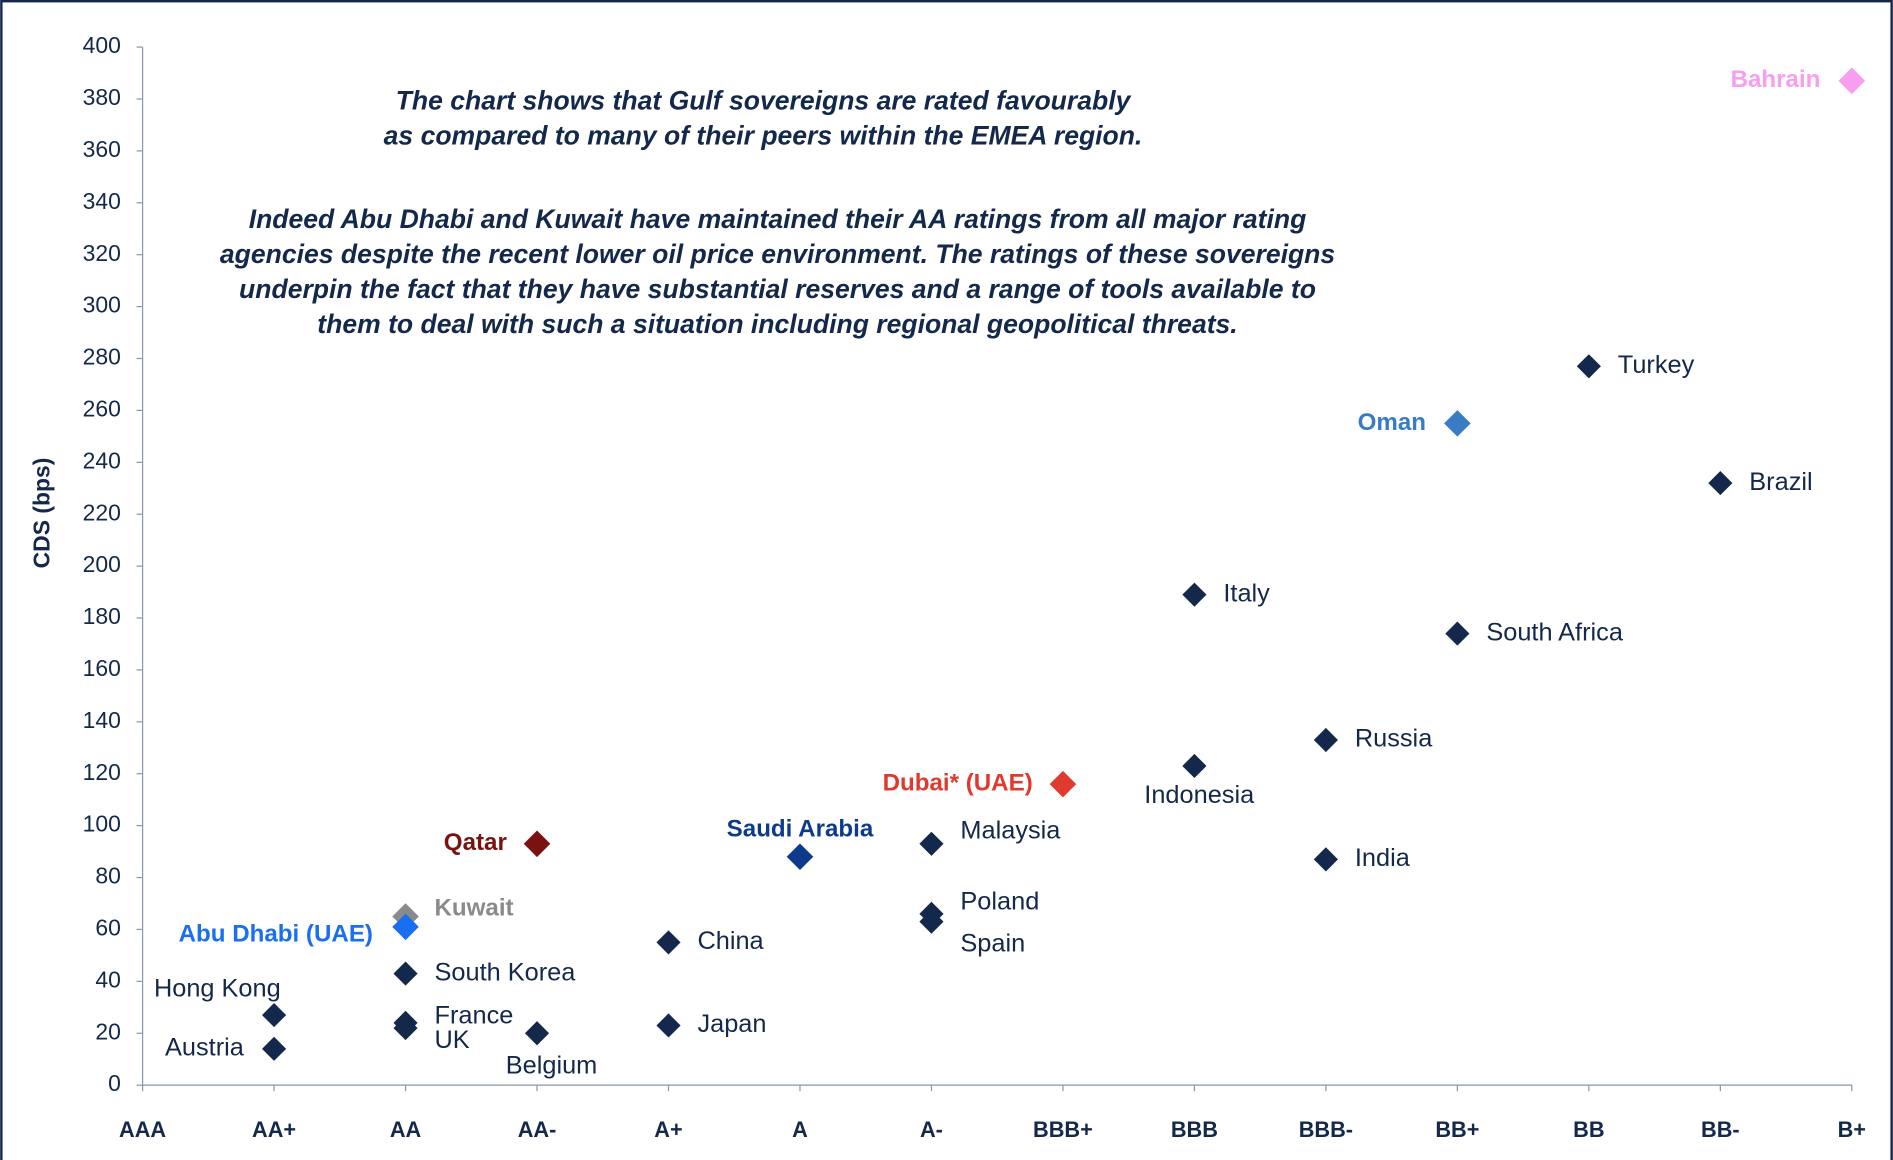  I want to click on y-tick-label: 240, so click(102, 460).